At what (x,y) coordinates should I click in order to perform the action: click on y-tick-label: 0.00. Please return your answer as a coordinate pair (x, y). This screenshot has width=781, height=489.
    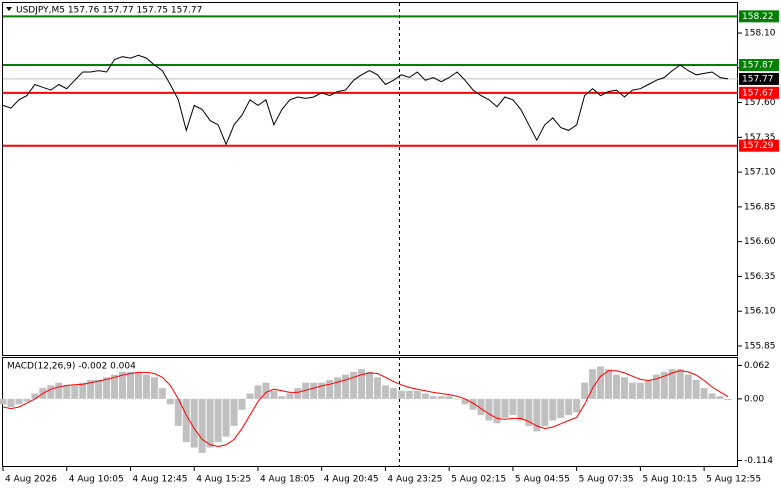
    Looking at the image, I should click on (754, 399).